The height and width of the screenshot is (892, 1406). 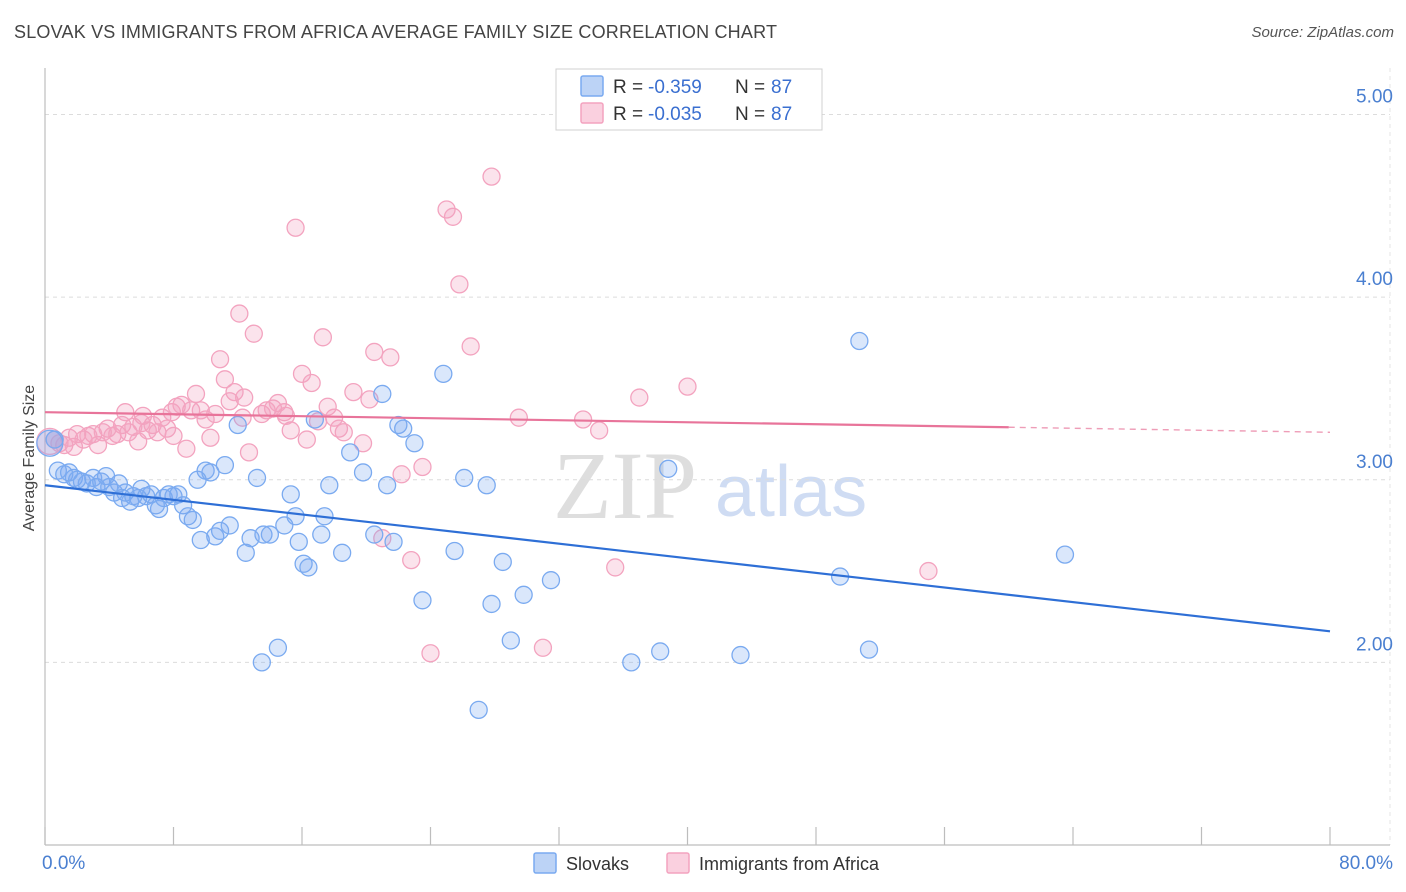 What do you see at coordinates (545, 863) in the screenshot?
I see `series-legend-swatch-slovaks` at bounding box center [545, 863].